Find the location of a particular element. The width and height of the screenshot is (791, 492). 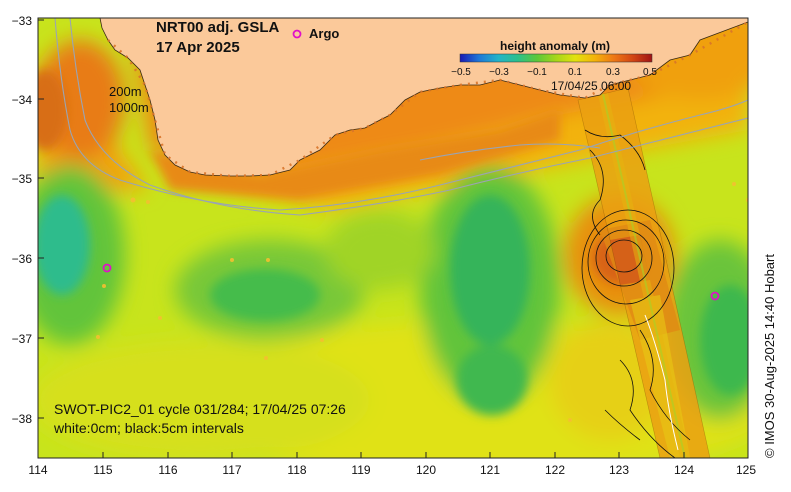

colorbar-title: height anomaly (m) is located at coordinates (555, 46).